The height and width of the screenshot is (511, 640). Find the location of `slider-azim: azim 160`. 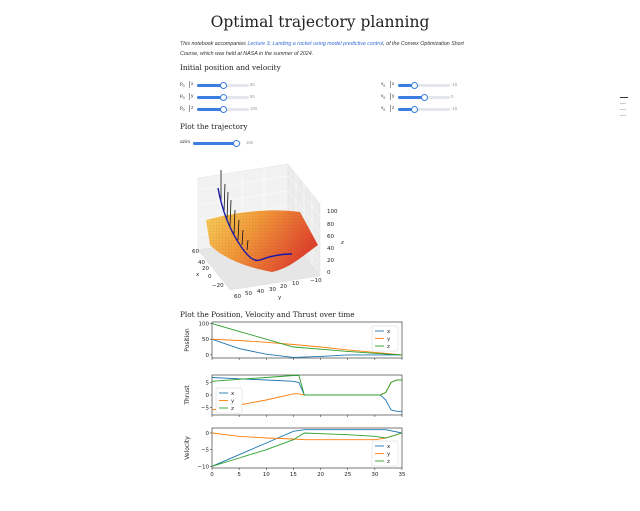

slider-azim: azim 160 is located at coordinates (220, 143).